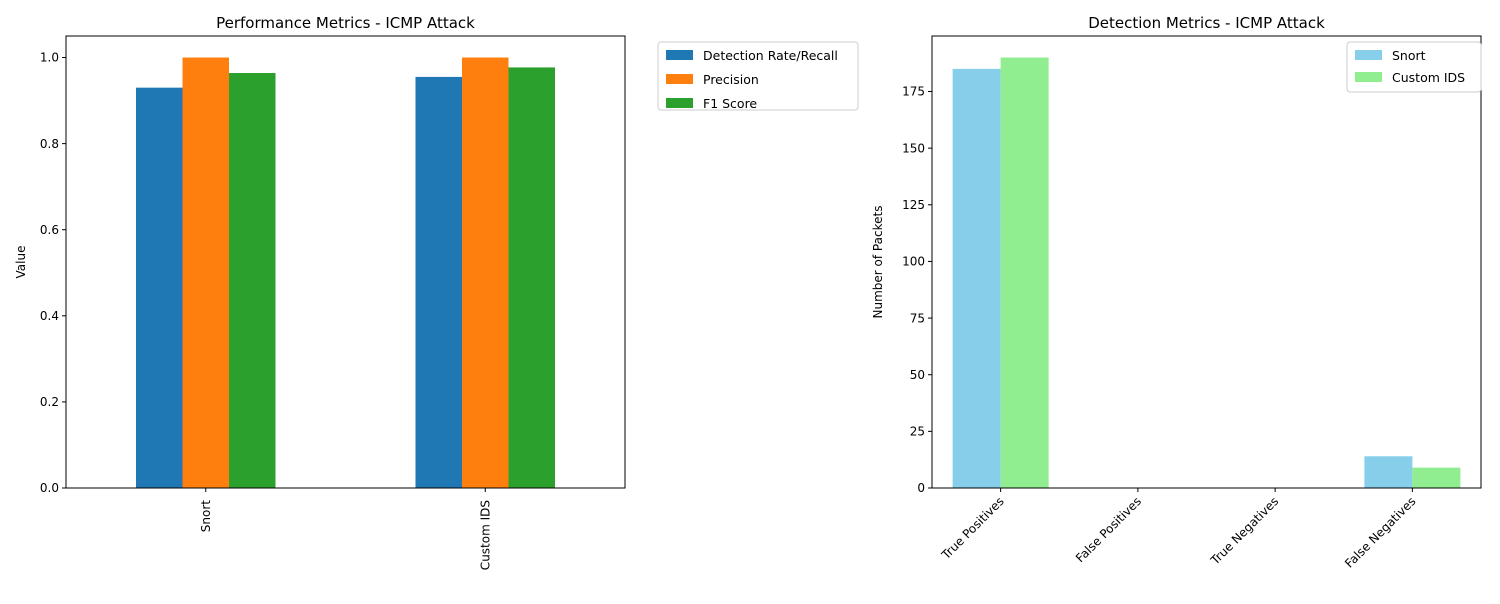 This screenshot has height=604, width=1500. Describe the element at coordinates (878, 262) in the screenshot. I see `y-axis-label: Number of Packets` at that location.